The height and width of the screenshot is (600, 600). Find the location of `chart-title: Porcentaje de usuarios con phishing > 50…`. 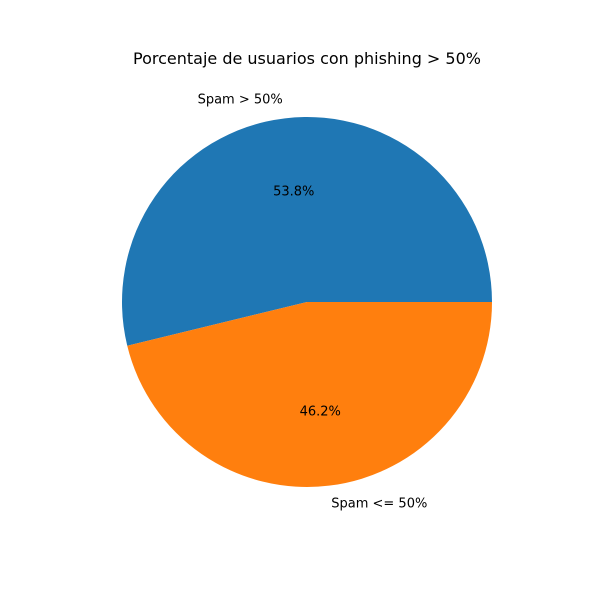

chart-title: Porcentaje de usuarios con phishing > 50… is located at coordinates (307, 58).